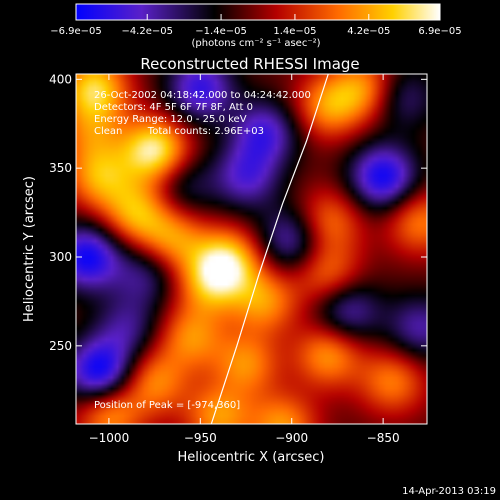 The width and height of the screenshot is (500, 500). I want to click on colorbar-unit-label: (photons cm⁻² s⁻¹ asec⁻²), so click(255, 43).